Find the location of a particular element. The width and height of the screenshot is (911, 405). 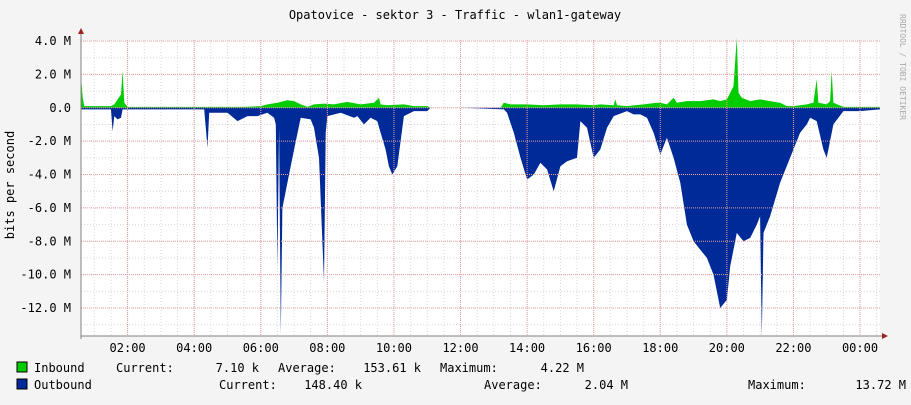

x-tick-label: 18:00 is located at coordinates (660, 348).